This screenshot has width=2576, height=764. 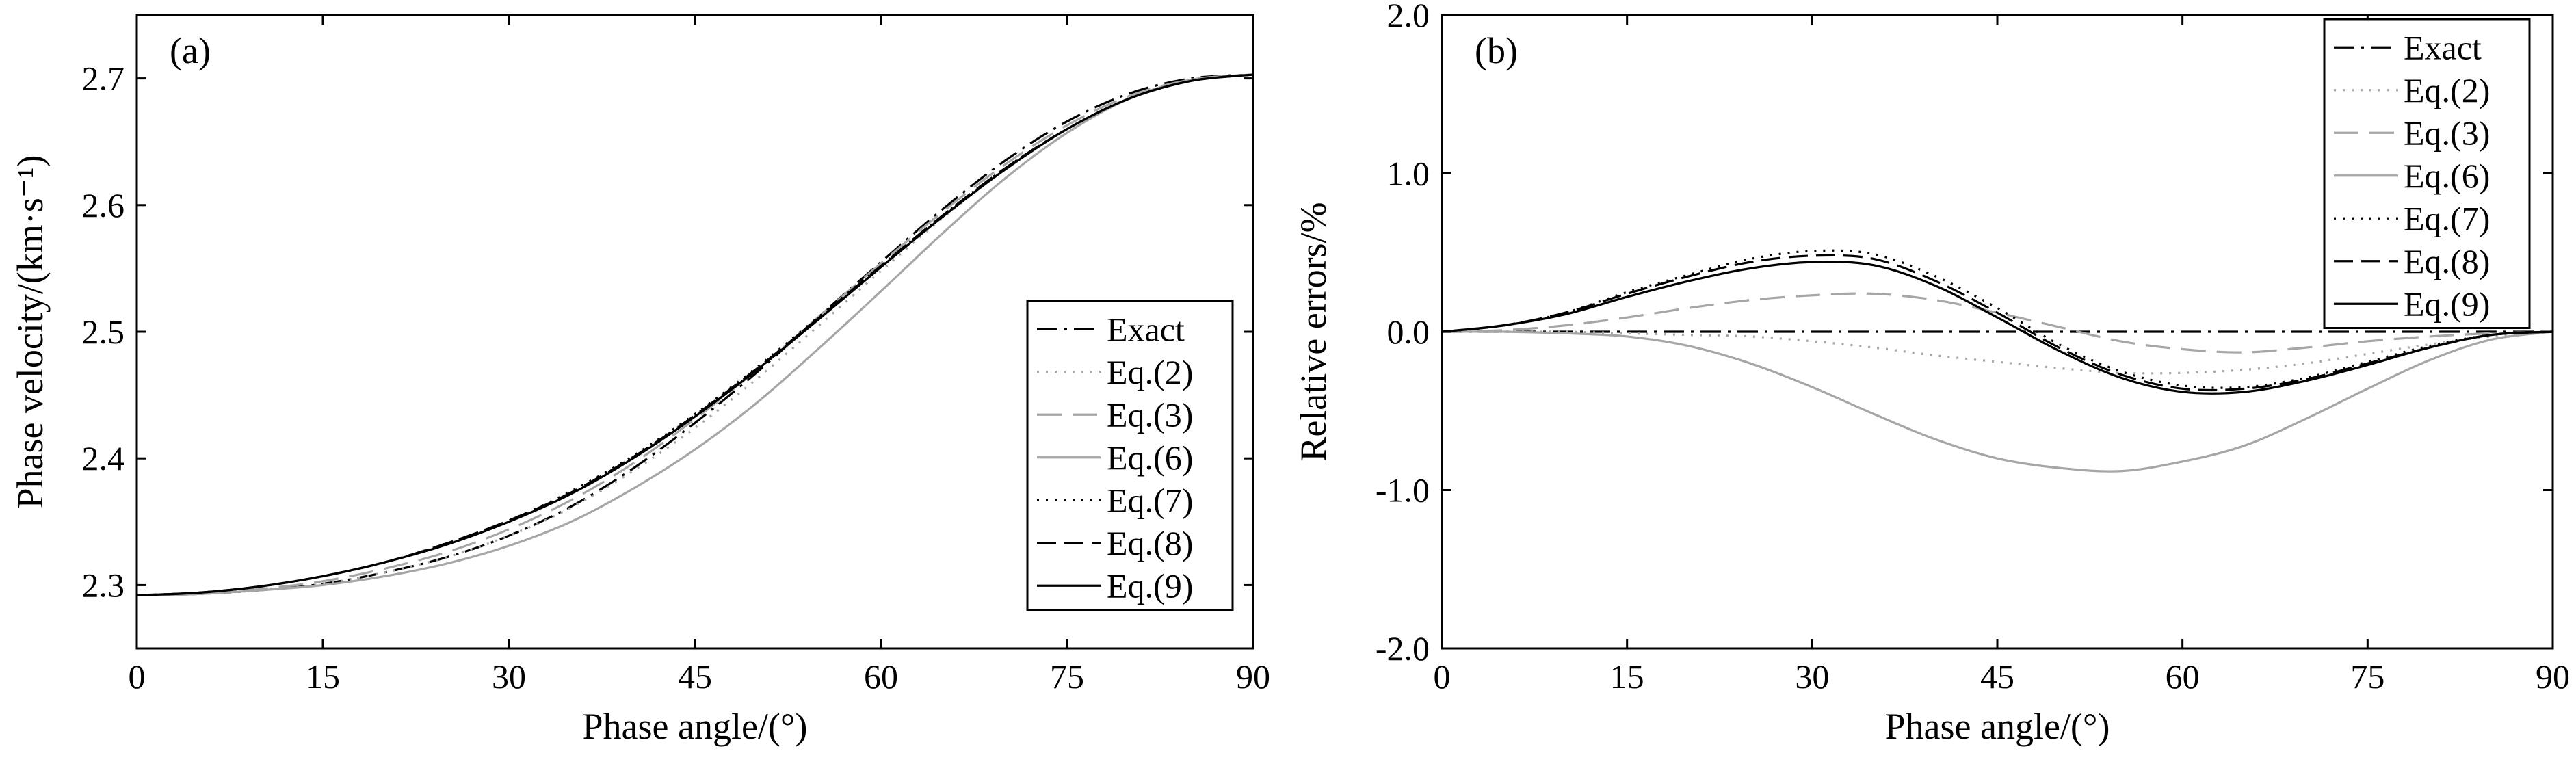 I want to click on legend-label-a-3: Eq.(6), so click(x=1150, y=458).